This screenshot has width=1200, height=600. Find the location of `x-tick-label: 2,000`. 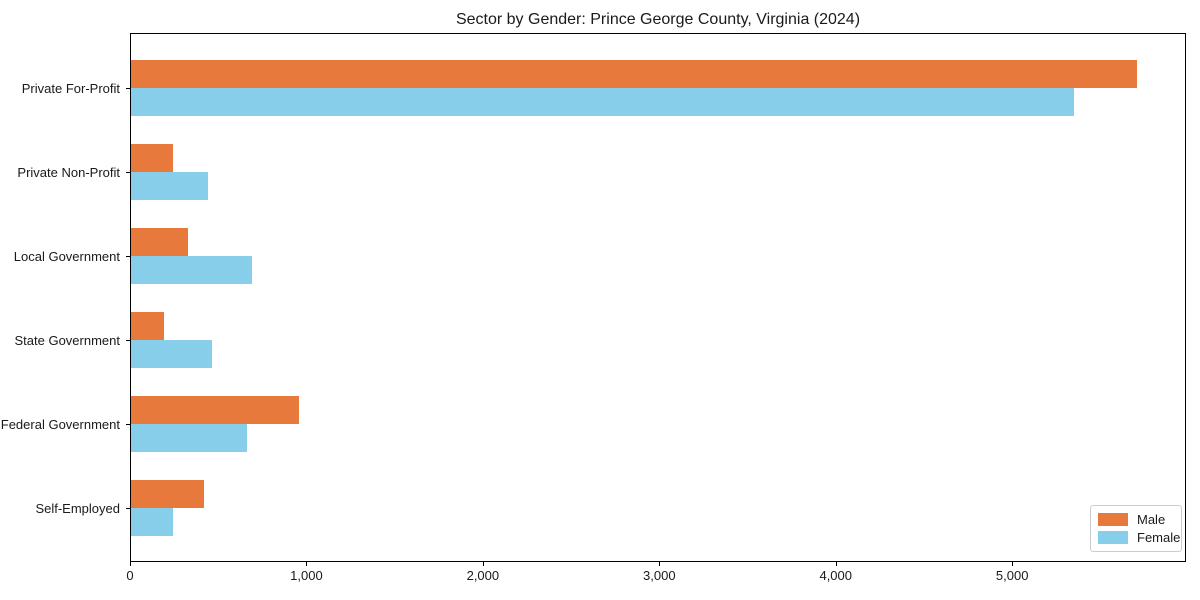

x-tick-label: 2,000 is located at coordinates (483, 575).